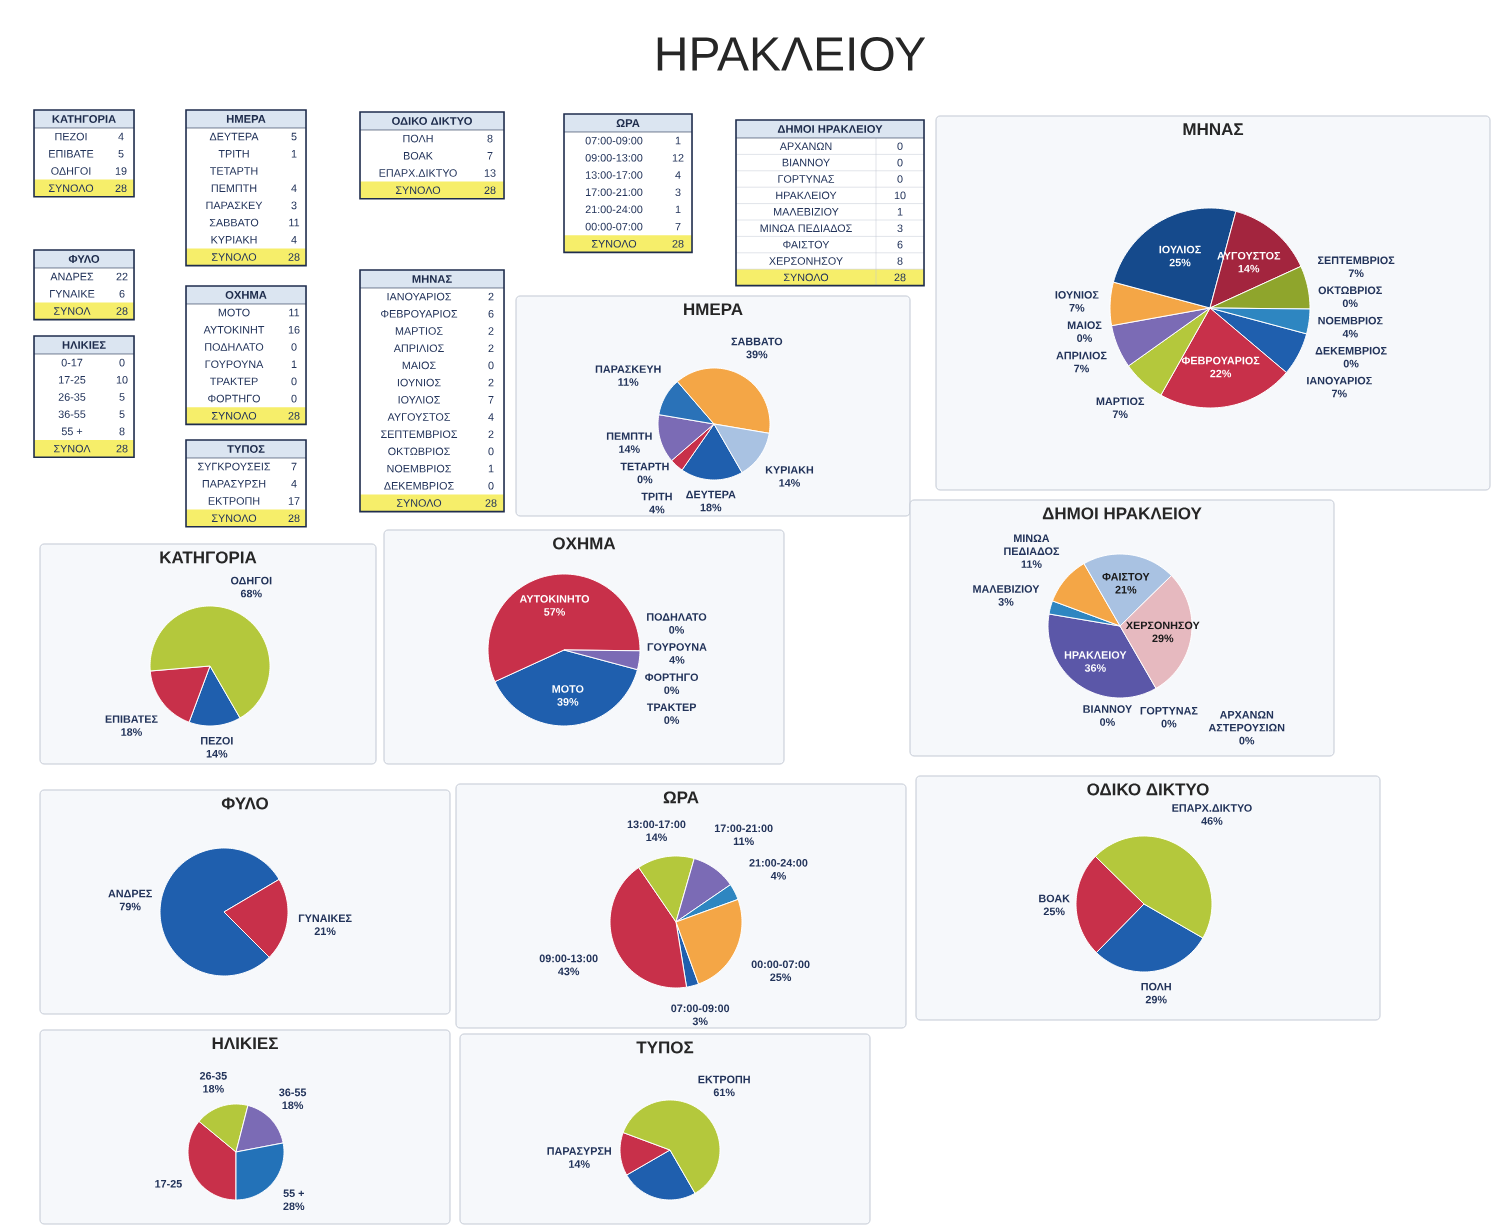  I want to click on chart-title: ΗΜΕΡΑ, so click(713, 309).